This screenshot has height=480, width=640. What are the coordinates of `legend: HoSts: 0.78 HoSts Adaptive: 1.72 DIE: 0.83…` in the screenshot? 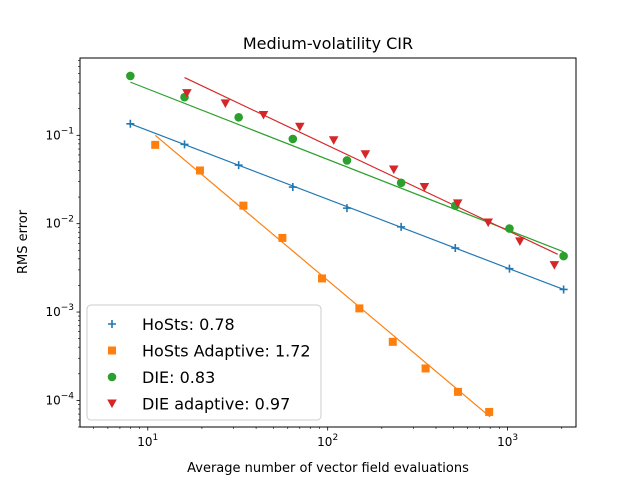 It's located at (204, 362).